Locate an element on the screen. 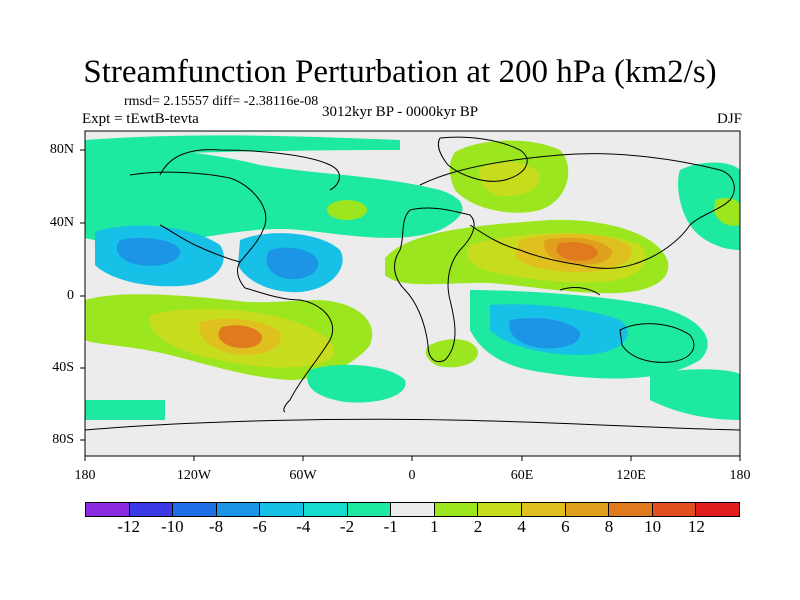 Image resolution: width=800 pixels, height=600 pixels. x-tick-label: 60E is located at coordinates (522, 475).